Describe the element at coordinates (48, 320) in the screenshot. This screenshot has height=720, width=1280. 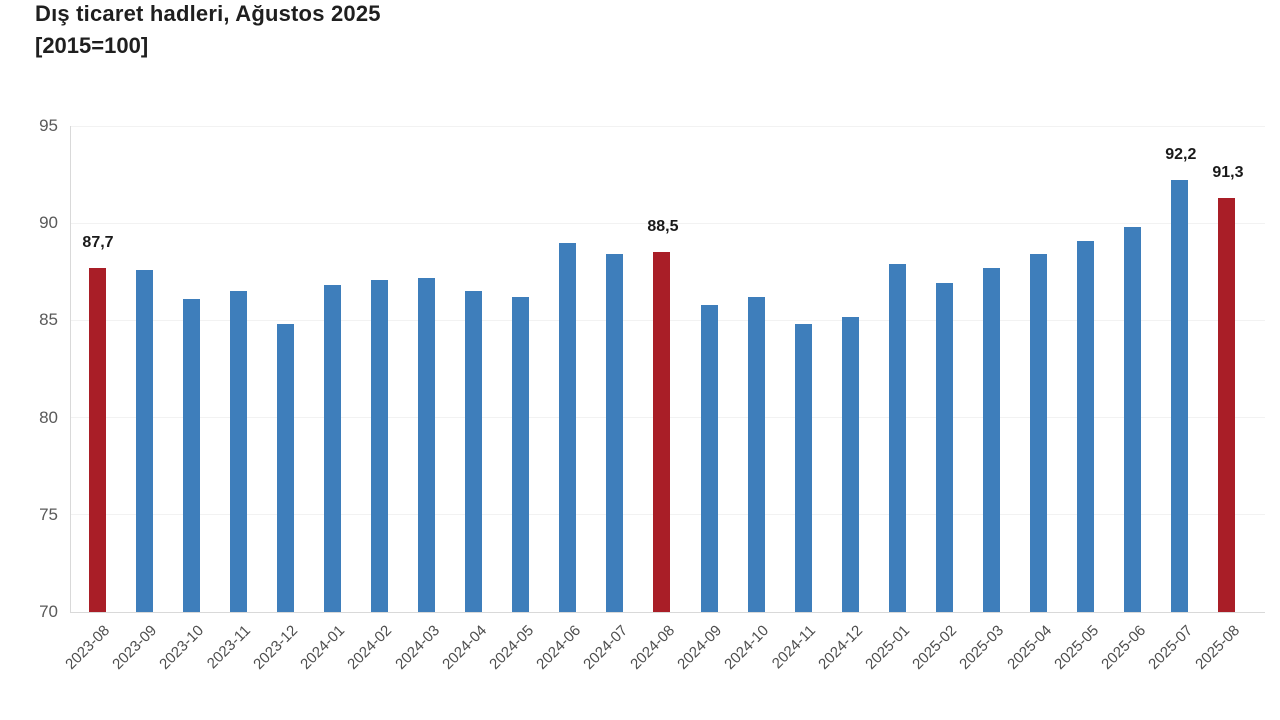
I see `y-axis-tick-label-85: 85` at that location.